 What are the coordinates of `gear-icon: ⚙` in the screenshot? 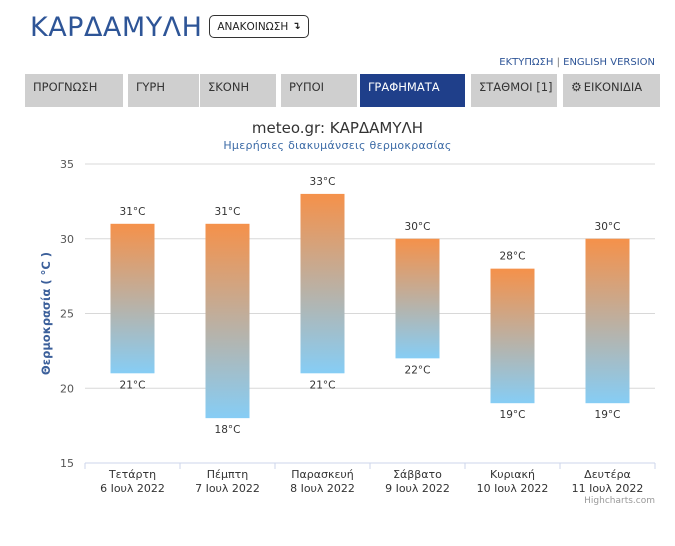 It's located at (576, 87).